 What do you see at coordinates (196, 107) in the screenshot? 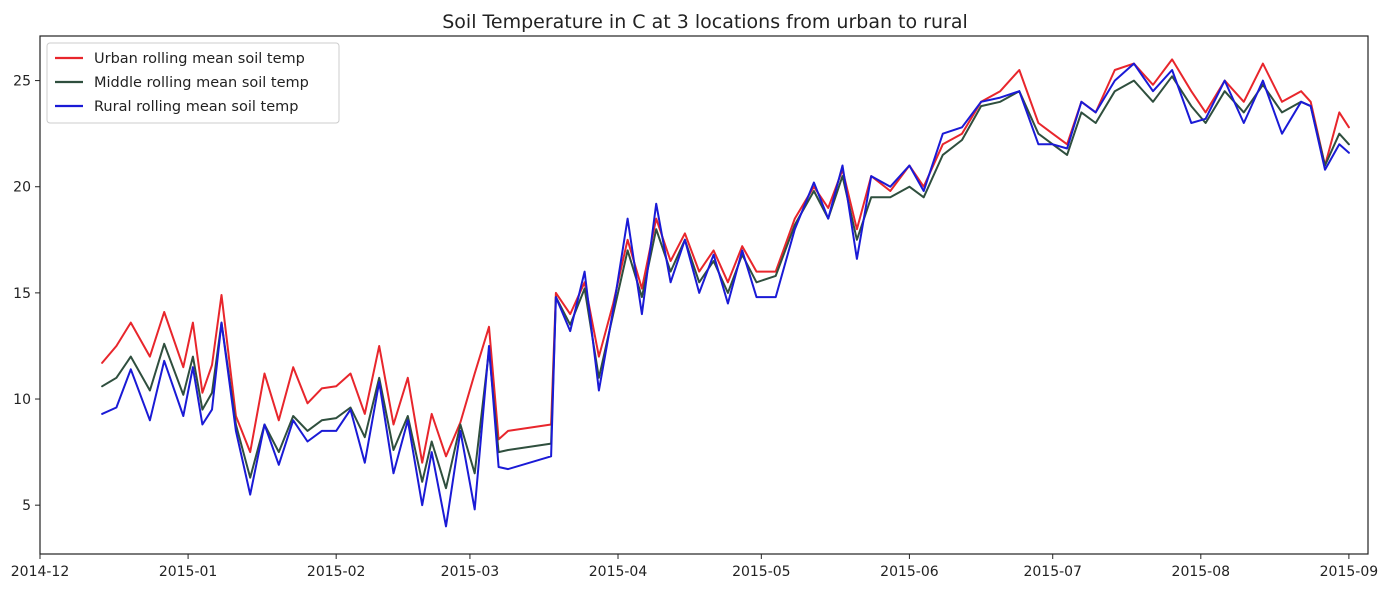
I see `legend-label-3: Rural rolling mean soil temp` at bounding box center [196, 107].